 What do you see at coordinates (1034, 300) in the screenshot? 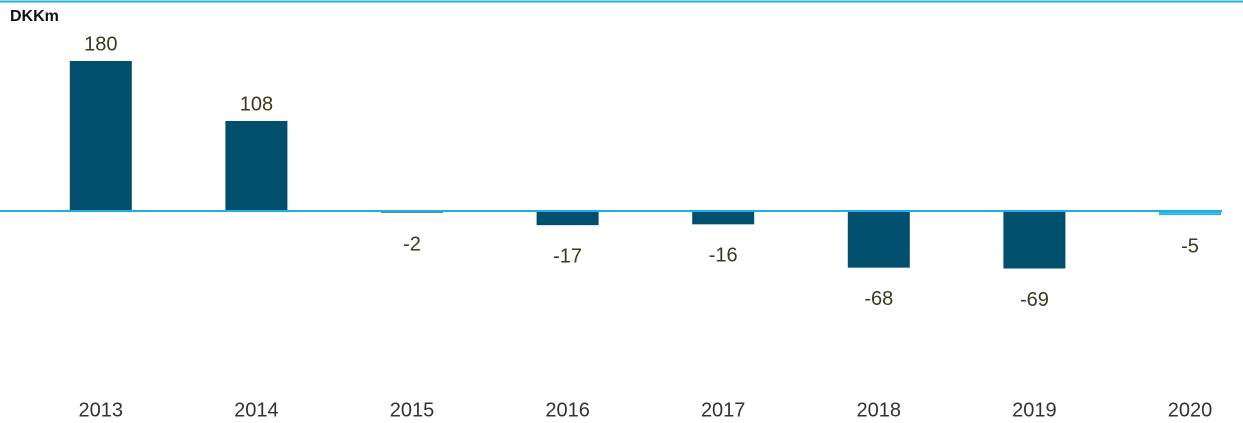
I see `value-label: -69` at bounding box center [1034, 300].